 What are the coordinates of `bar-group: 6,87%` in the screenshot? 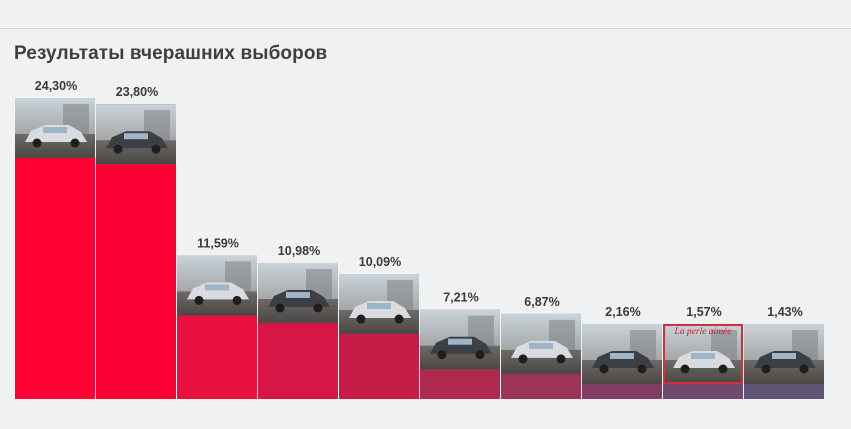 It's located at (541, 347).